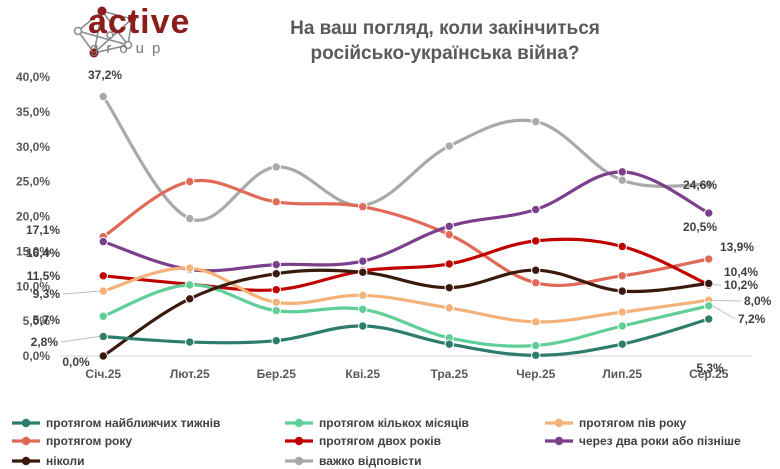  I want to click on data-label: 7,2%, so click(752, 319).